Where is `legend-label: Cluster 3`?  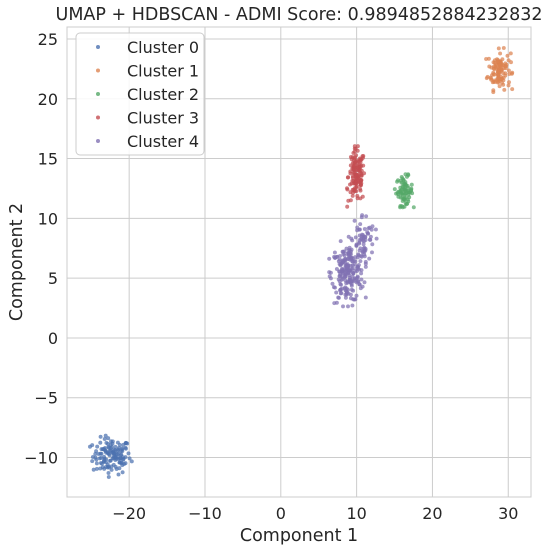 legend-label: Cluster 3 is located at coordinates (163, 118).